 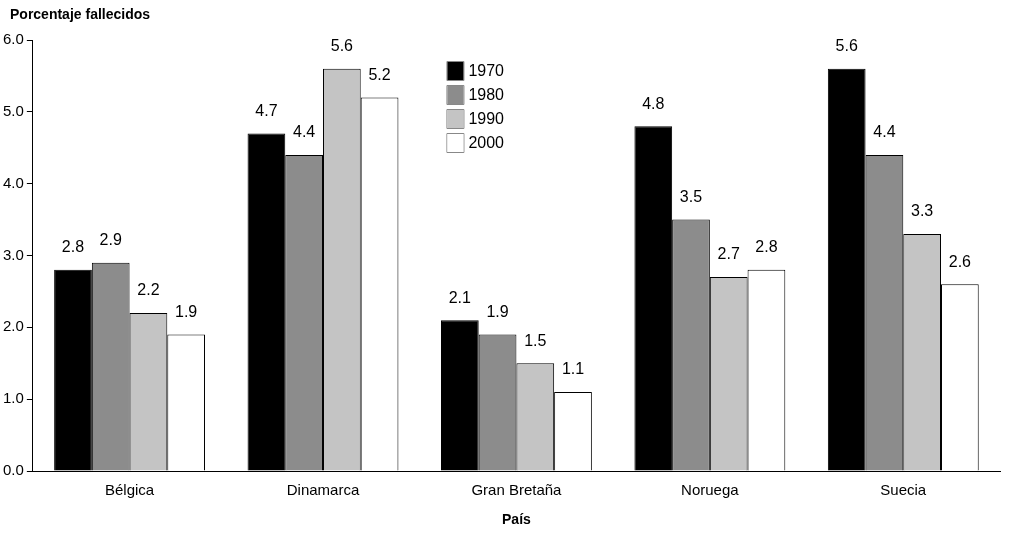 What do you see at coordinates (517, 518) in the screenshot?
I see `x-axis-title: País` at bounding box center [517, 518].